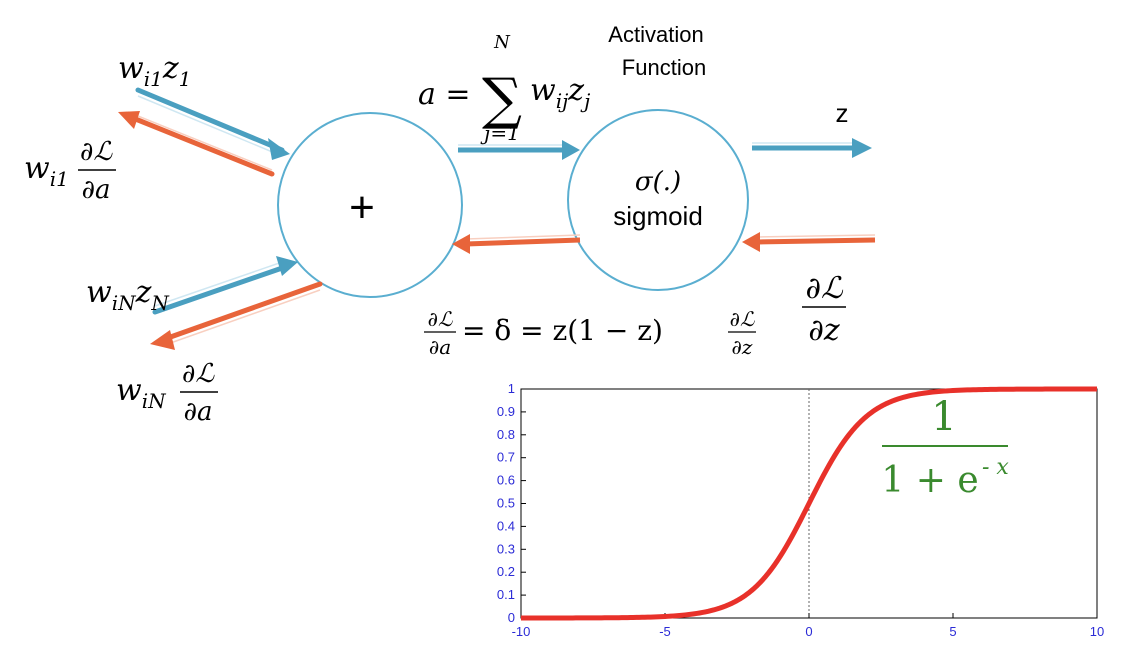 This screenshot has width=1132, height=671. Describe the element at coordinates (945, 447) in the screenshot. I see `sigmoid-formula: 1 1 + e - x` at that location.